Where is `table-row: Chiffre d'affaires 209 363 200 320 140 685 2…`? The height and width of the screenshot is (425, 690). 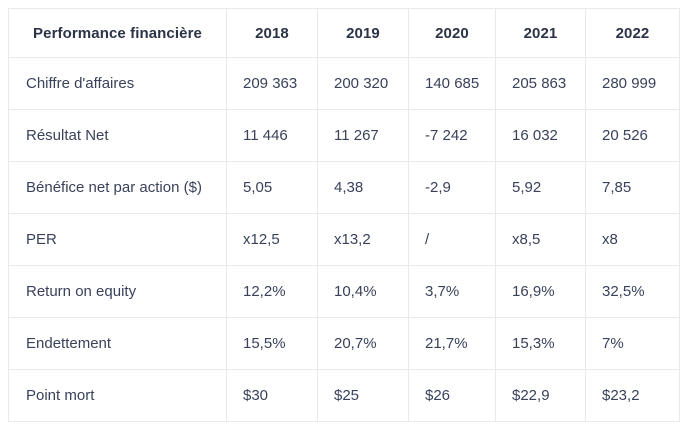 table-row: Chiffre d'affaires 209 363 200 320 140 685 2… is located at coordinates (344, 83).